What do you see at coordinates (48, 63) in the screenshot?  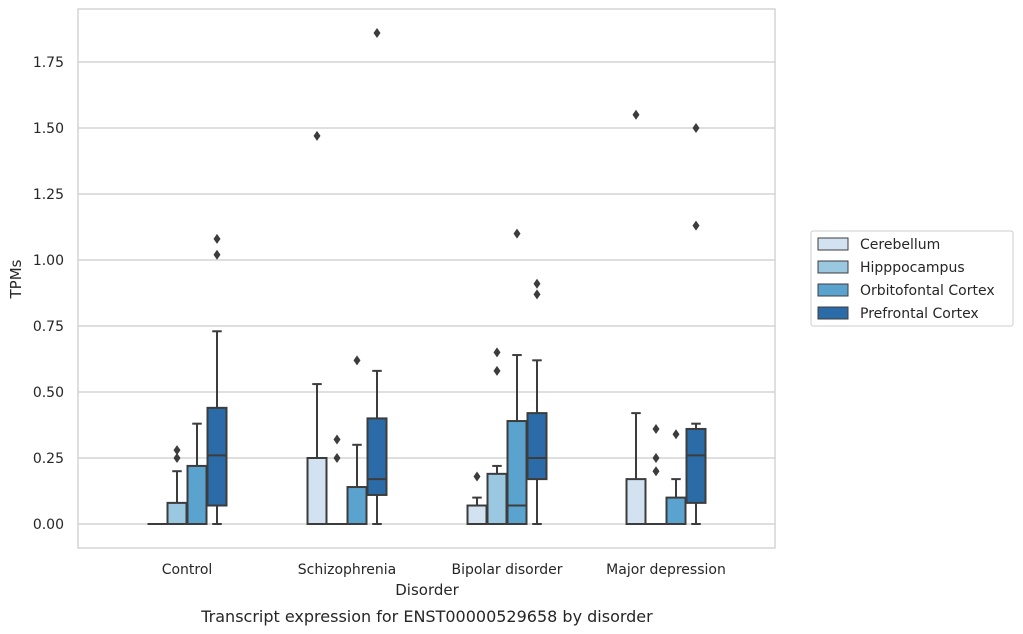 I see `y-tick-label: 1.75` at bounding box center [48, 63].